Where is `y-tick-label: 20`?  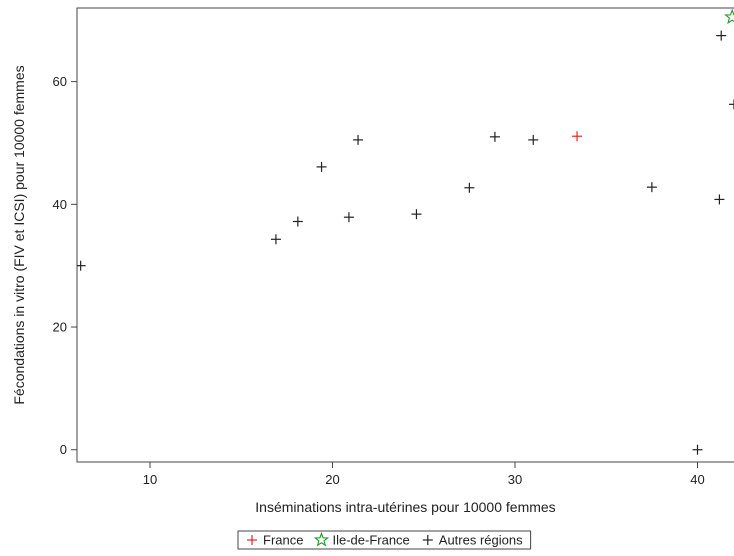 y-tick-label: 20 is located at coordinates (60, 327).